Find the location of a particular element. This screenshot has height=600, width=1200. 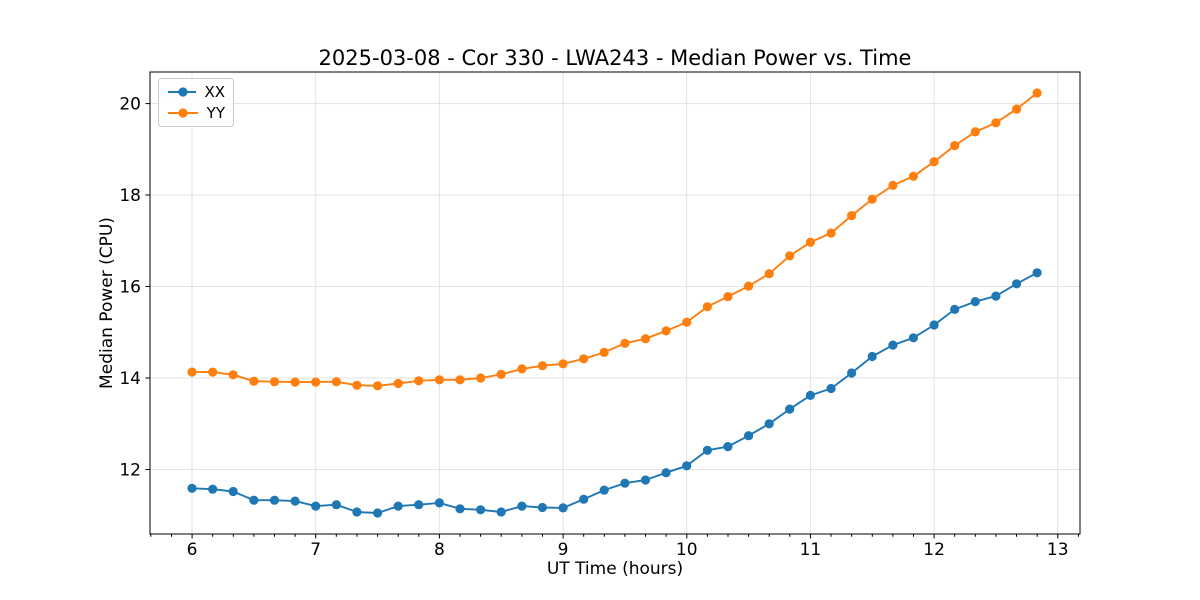

y-axis-label: Median Power (CPU) is located at coordinates (107, 303).